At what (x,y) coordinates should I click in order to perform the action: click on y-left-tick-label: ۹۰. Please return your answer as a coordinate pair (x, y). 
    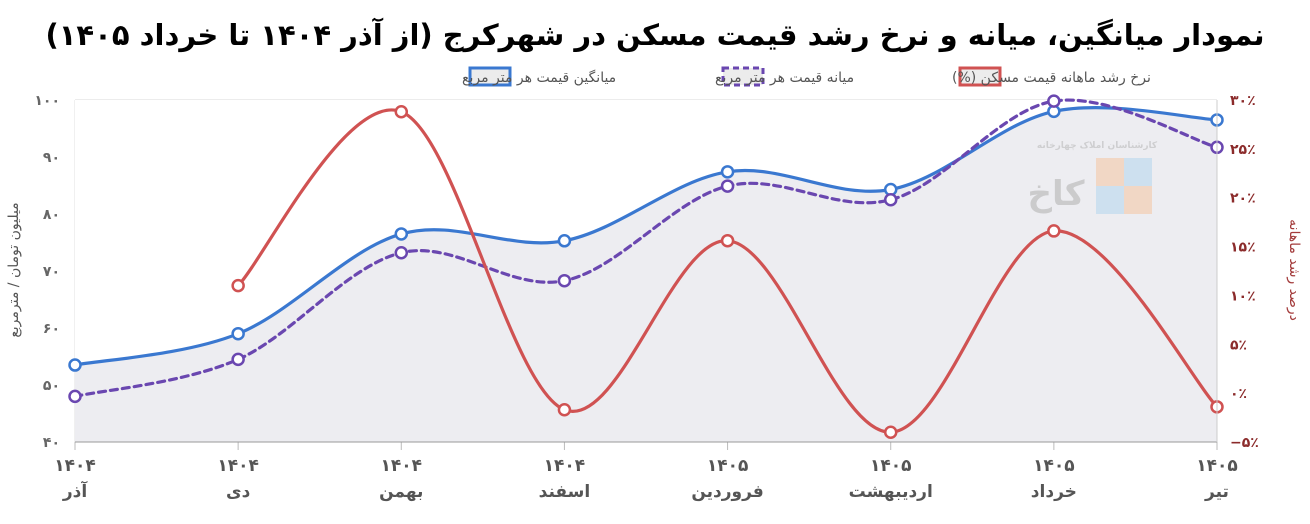
    Looking at the image, I should click on (51, 158).